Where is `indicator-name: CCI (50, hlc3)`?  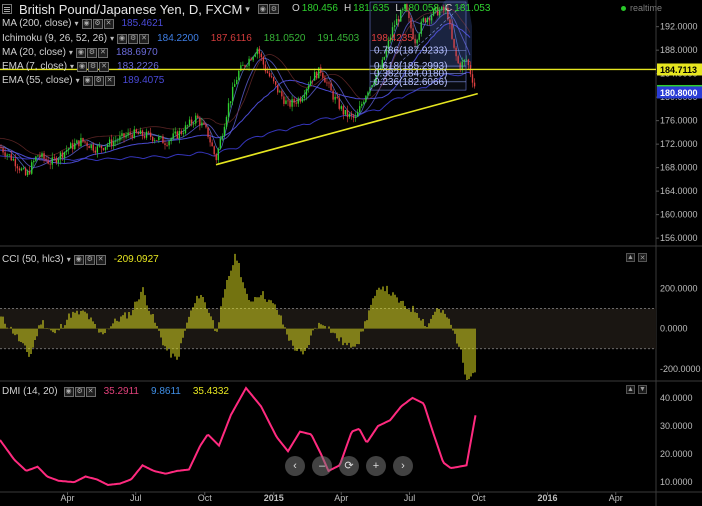 indicator-name: CCI (50, hlc3) is located at coordinates (33, 259).